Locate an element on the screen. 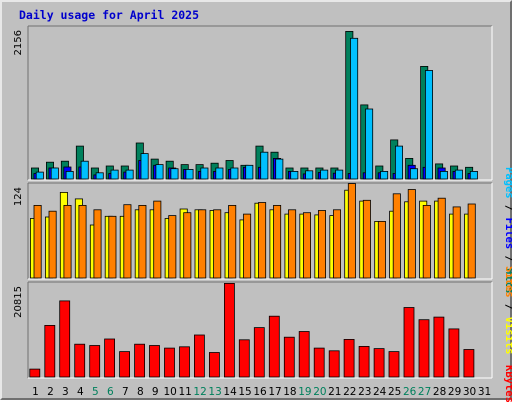 This screenshot has width=512, height=402. x-tick-day-31: 31 is located at coordinates (484, 392).